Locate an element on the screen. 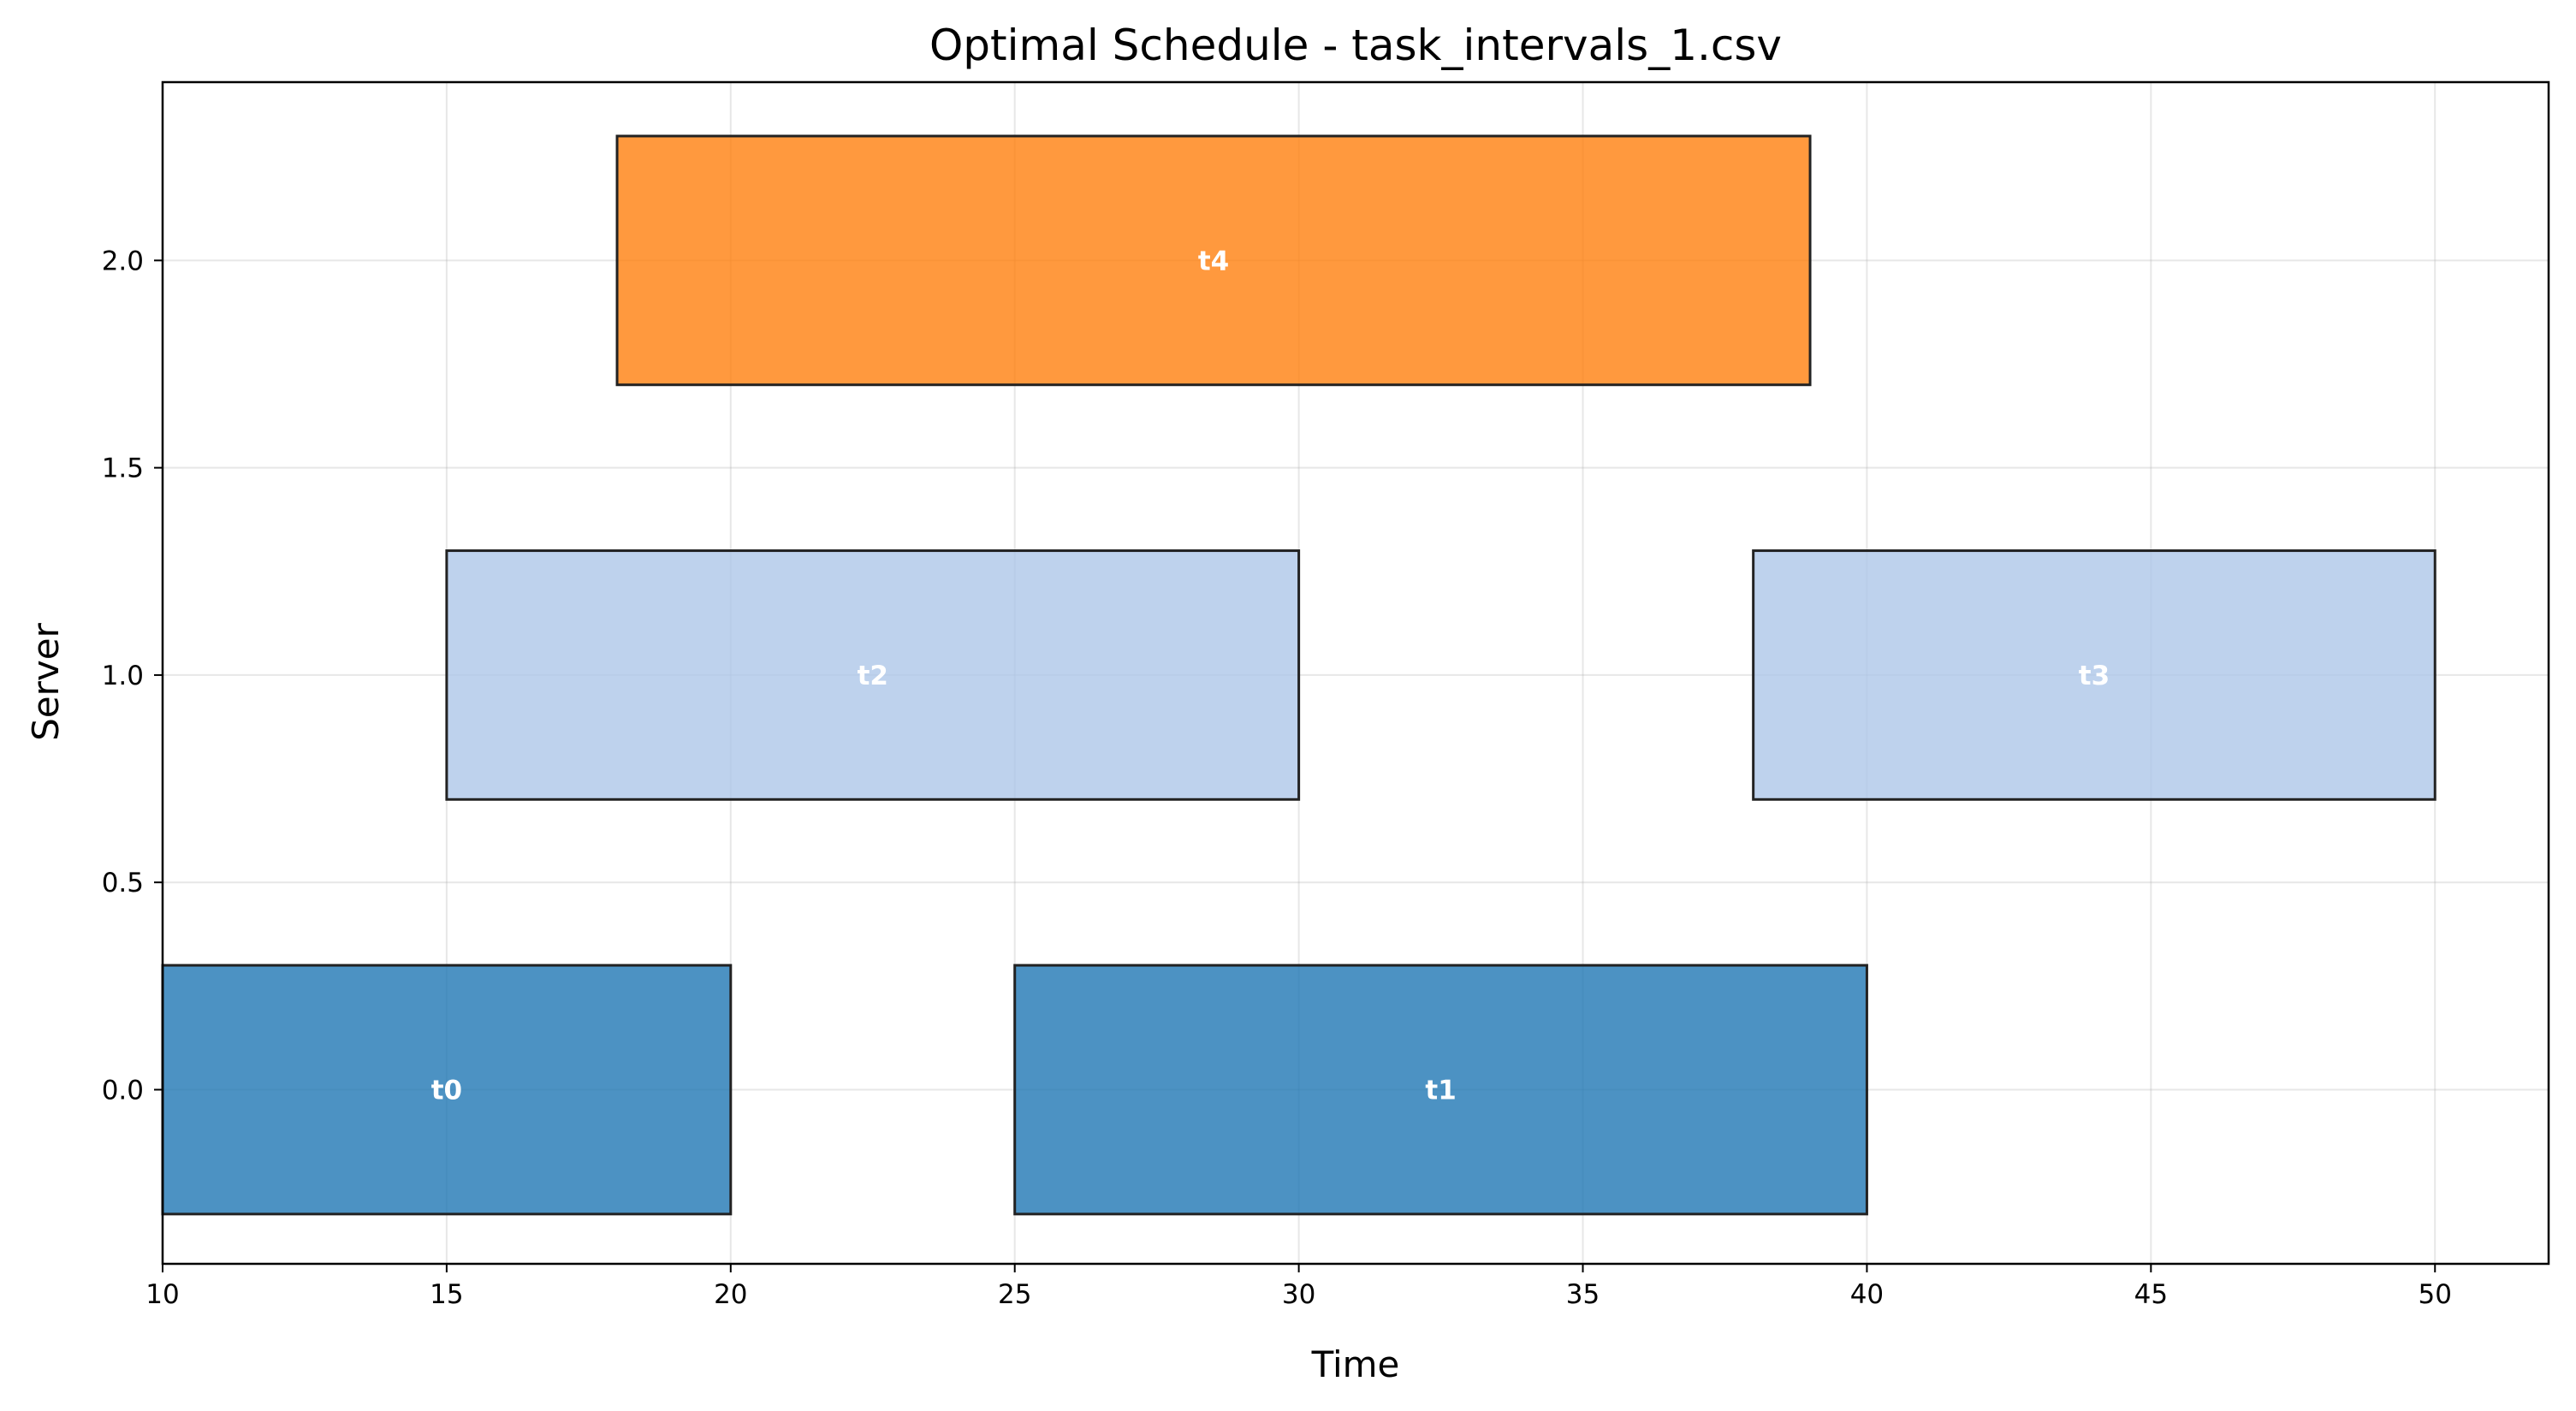 This screenshot has width=2576, height=1411. x-axis-label: Time is located at coordinates (1355, 1364).